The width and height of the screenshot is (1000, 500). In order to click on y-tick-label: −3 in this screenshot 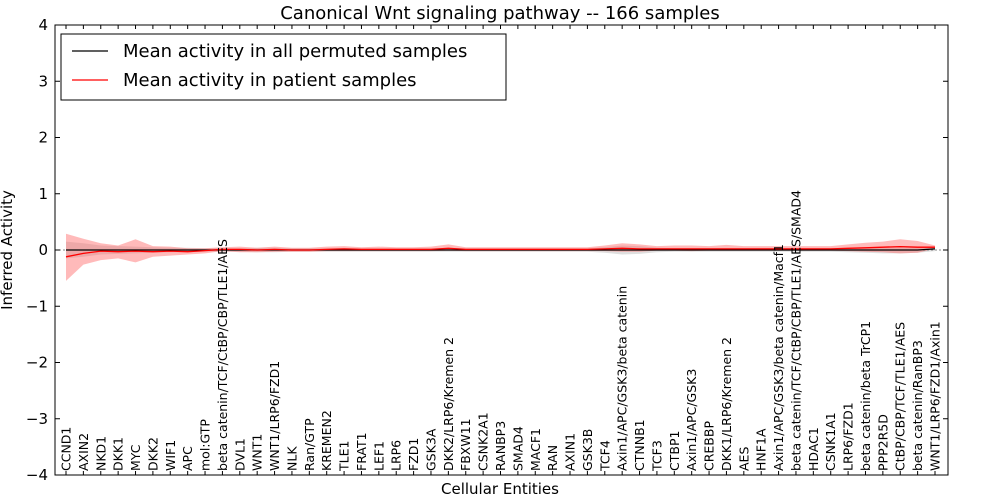, I will do `click(37, 419)`.